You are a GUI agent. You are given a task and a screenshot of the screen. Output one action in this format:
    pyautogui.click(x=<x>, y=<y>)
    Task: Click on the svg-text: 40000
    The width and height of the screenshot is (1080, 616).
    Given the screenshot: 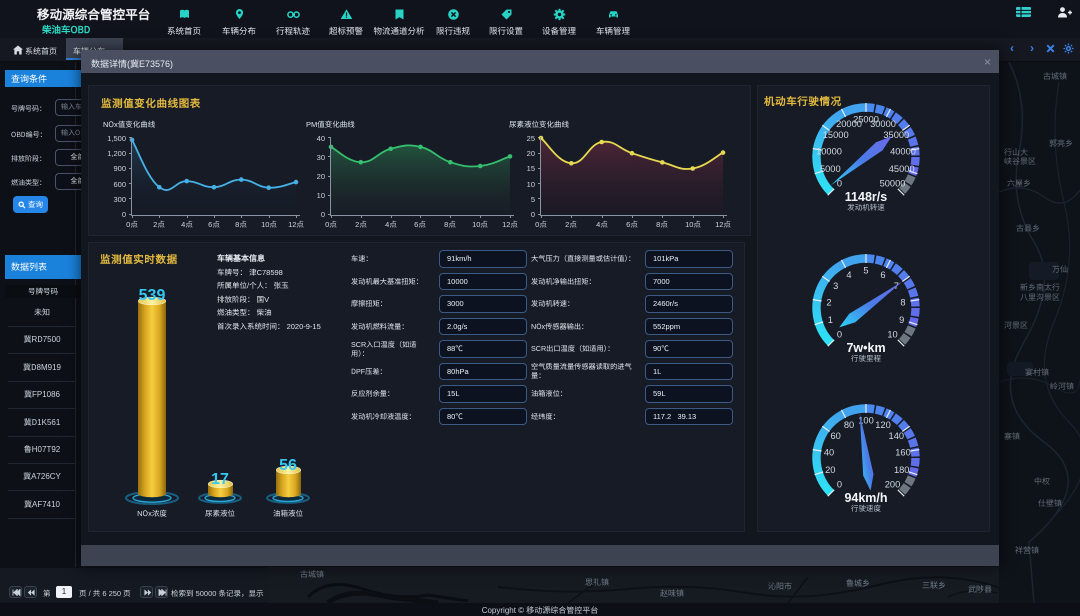 What is the action you would take?
    pyautogui.click(x=903, y=150)
    